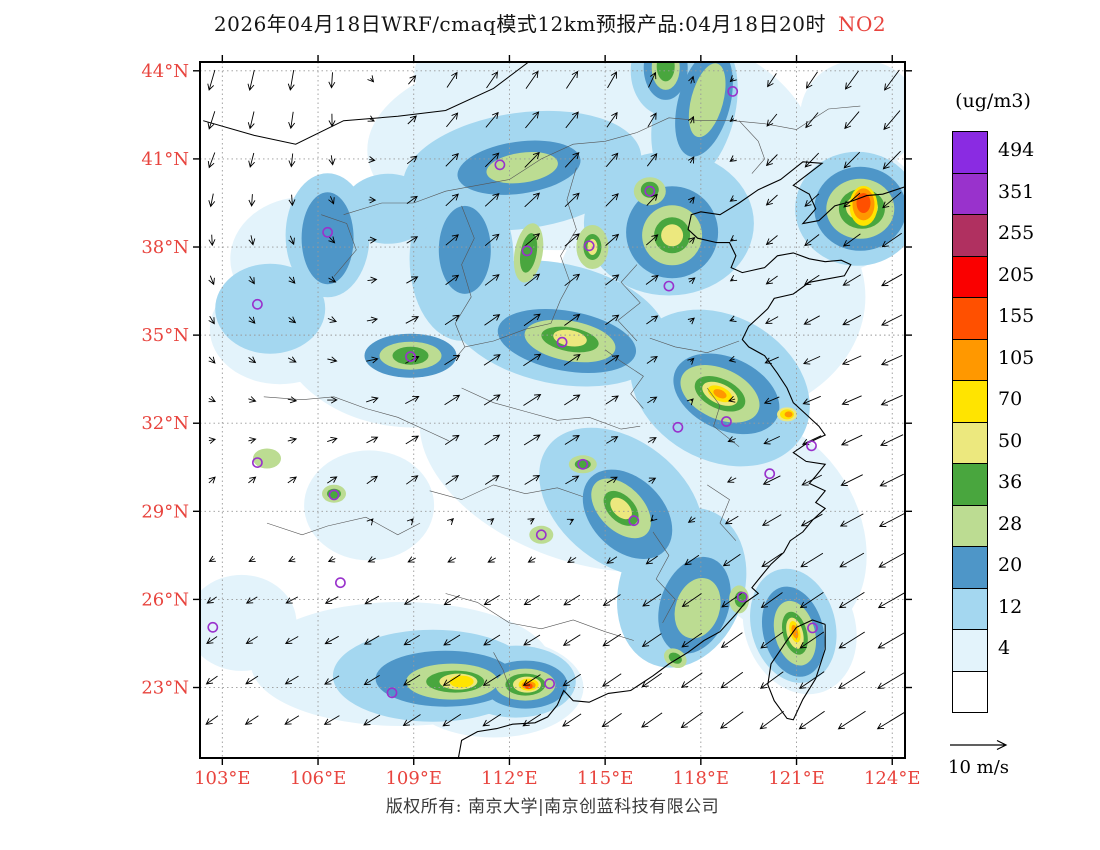 The image size is (1100, 850). I want to click on y-axis-label: 38°N, so click(165, 247).